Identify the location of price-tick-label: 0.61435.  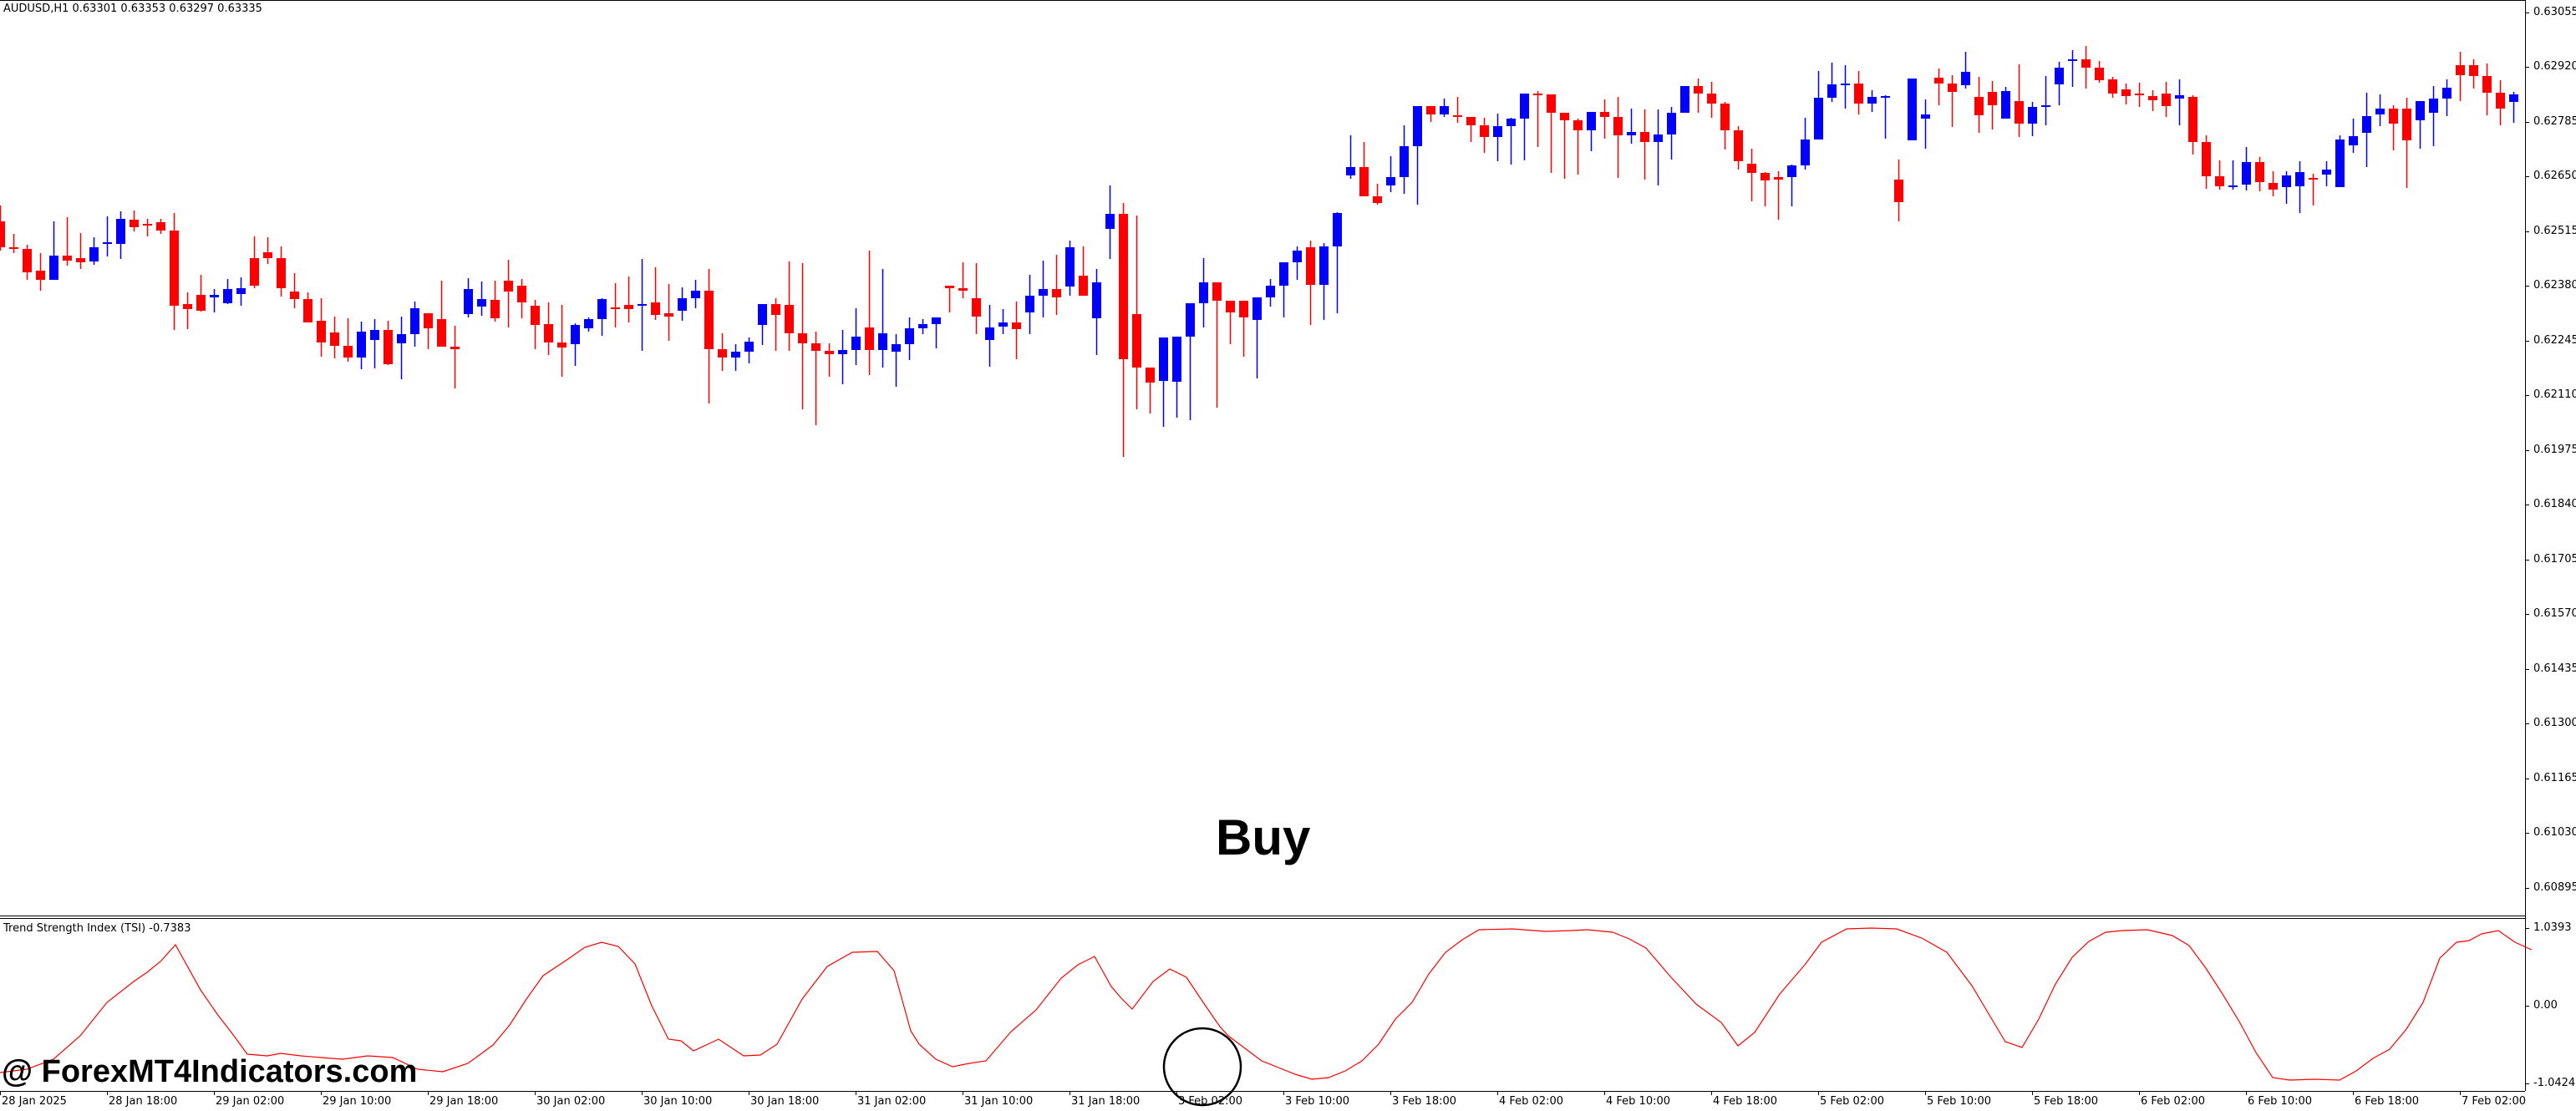
(2554, 668).